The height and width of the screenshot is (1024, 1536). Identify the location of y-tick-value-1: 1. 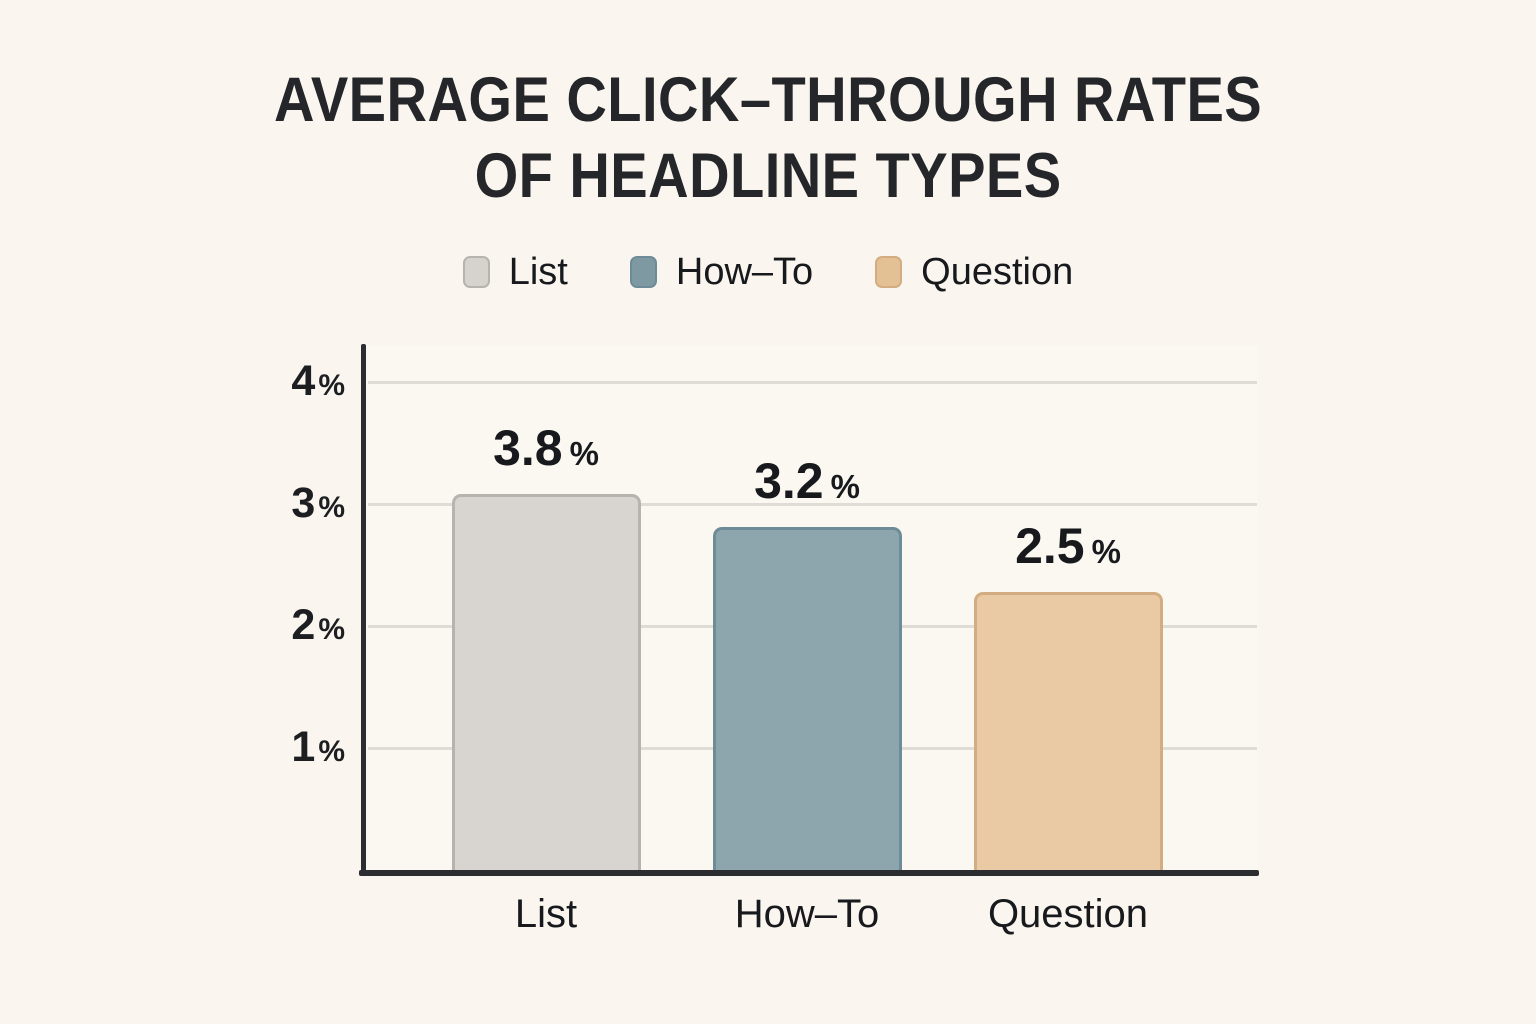
(303, 747).